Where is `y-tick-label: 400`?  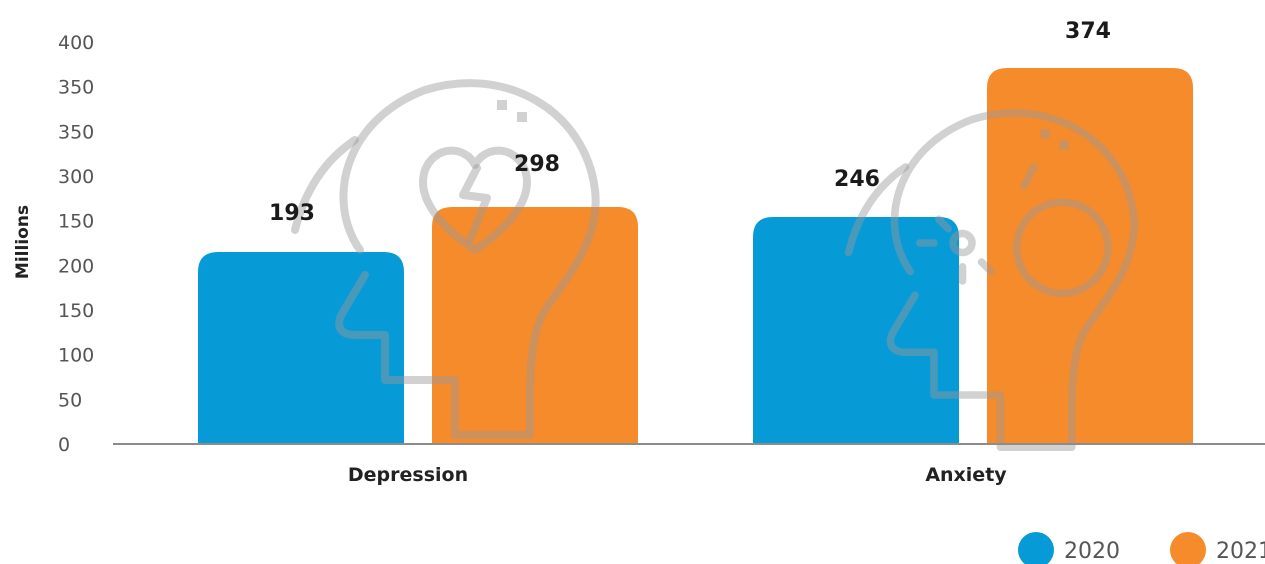
y-tick-label: 400 is located at coordinates (76, 43).